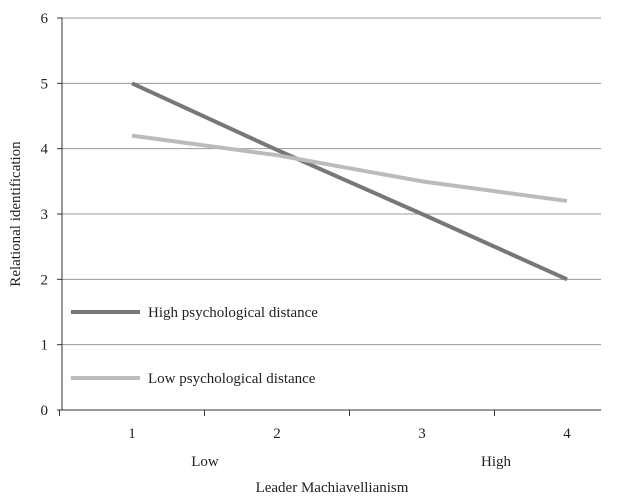 Image resolution: width=631 pixels, height=497 pixels. Describe the element at coordinates (45, 346) in the screenshot. I see `y-tick-label: 1` at that location.